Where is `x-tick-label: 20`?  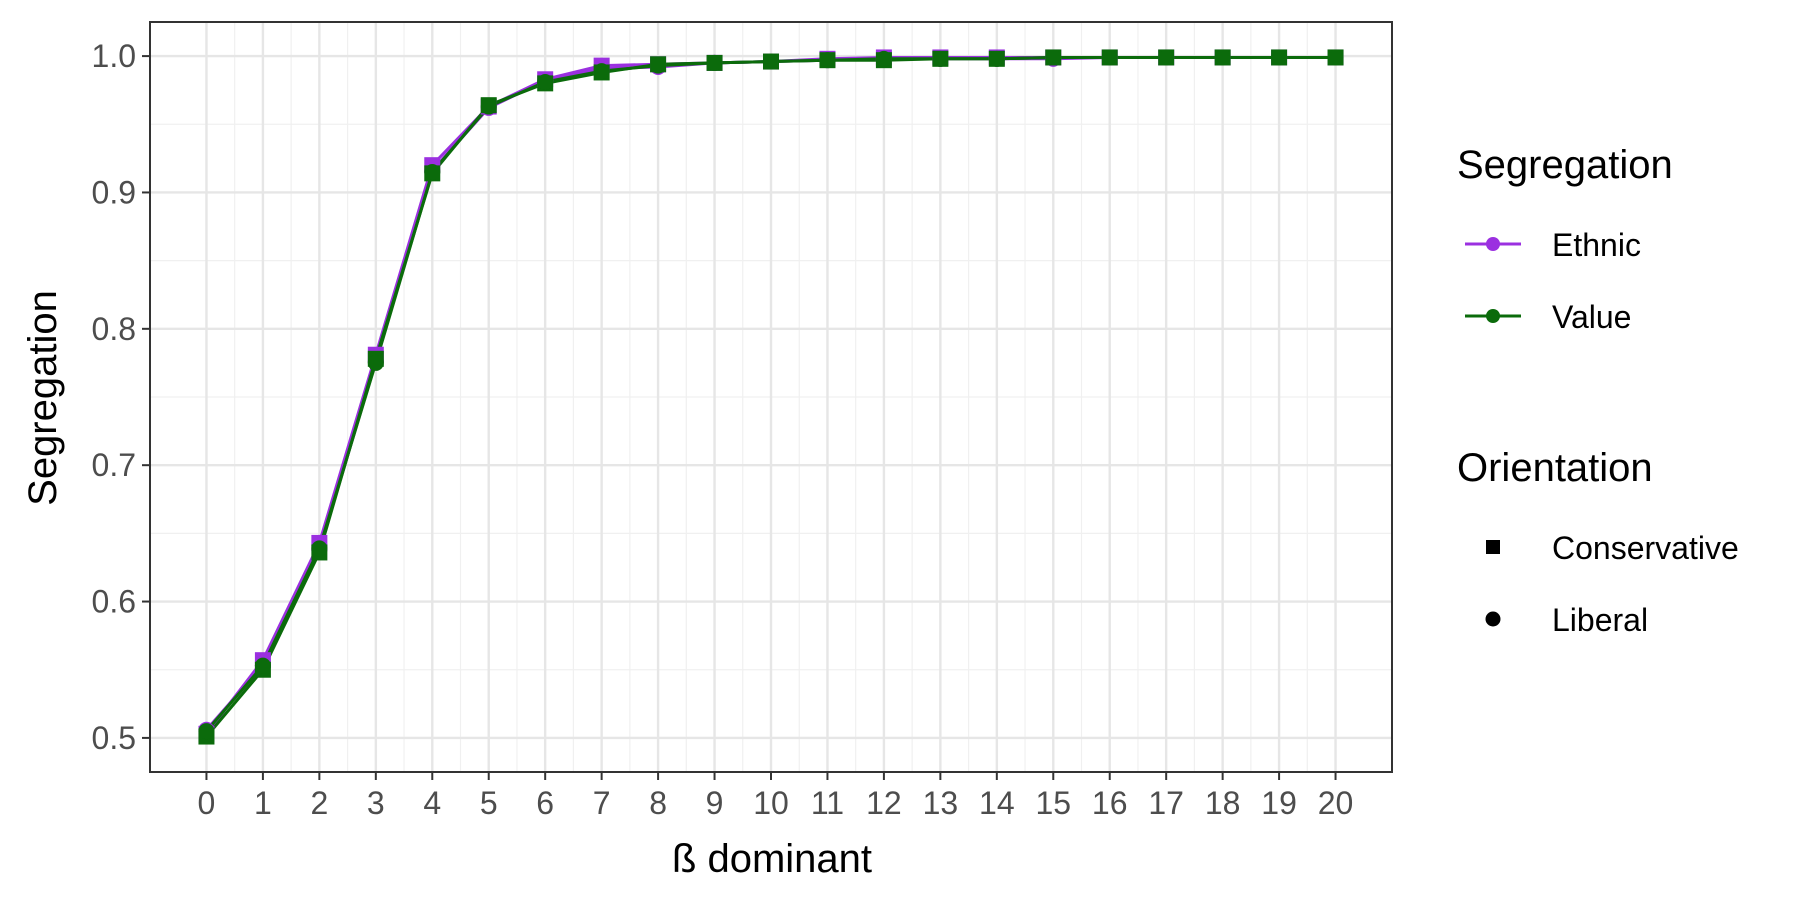
x-tick-label: 20 is located at coordinates (1336, 803).